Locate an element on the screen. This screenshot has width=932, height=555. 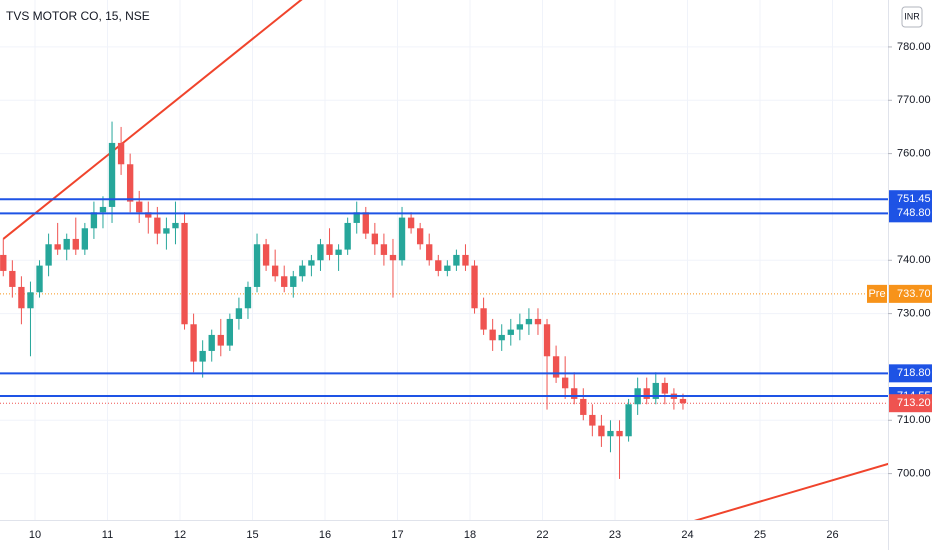
x-tick-label: 26 is located at coordinates (832, 535).